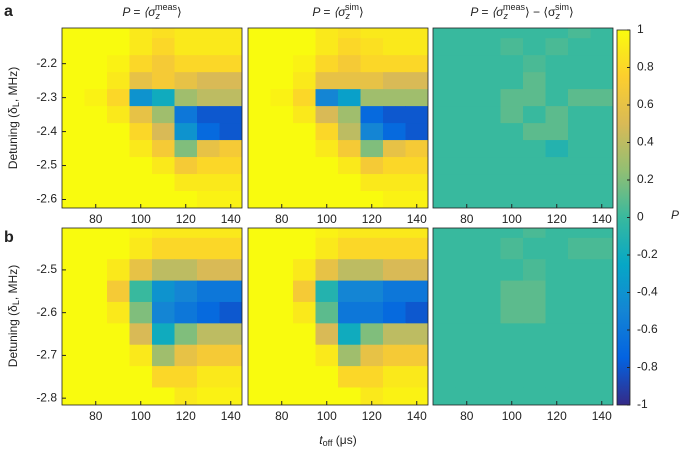  Describe the element at coordinates (521, 11) in the screenshot. I see `panel-title: P = ⟨σzmeas⟩ − ⟨σzsim⟩` at that location.